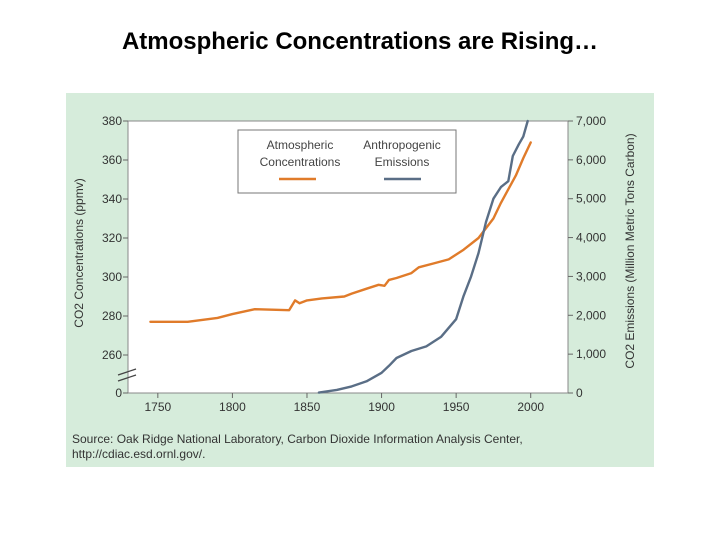 This screenshot has height=540, width=720. Describe the element at coordinates (591, 160) in the screenshot. I see `y-right-tick-label: 6,000` at that location.